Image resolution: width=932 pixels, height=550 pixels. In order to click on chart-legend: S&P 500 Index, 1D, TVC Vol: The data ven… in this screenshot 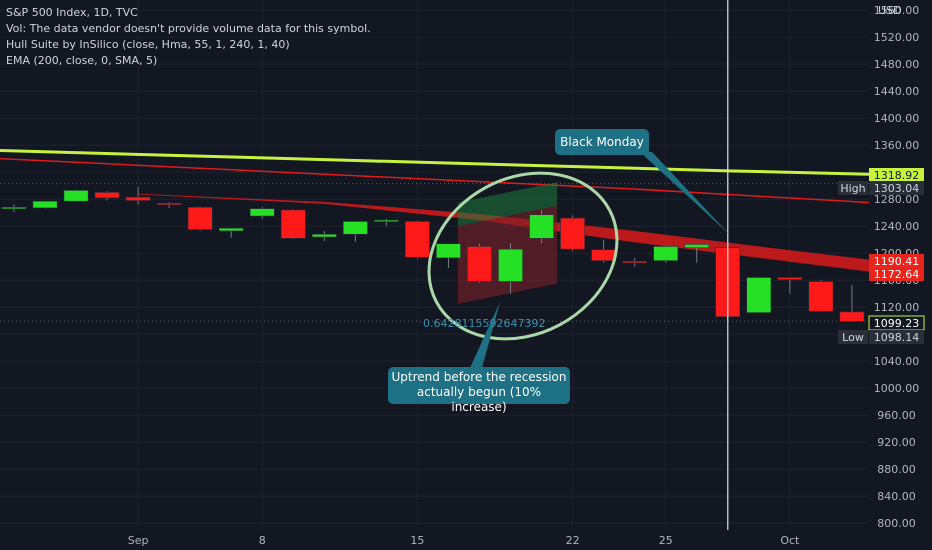, I will do `click(188, 37)`.